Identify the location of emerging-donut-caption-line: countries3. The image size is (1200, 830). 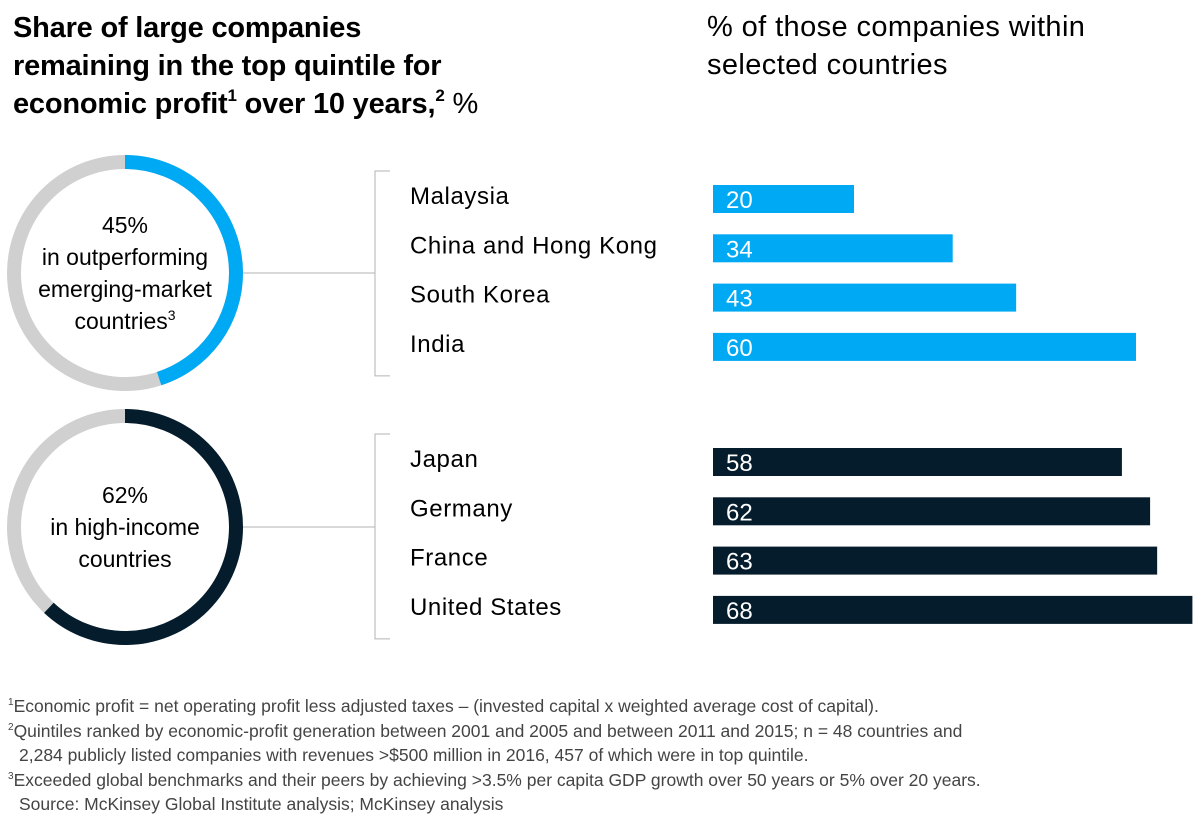
(124, 320).